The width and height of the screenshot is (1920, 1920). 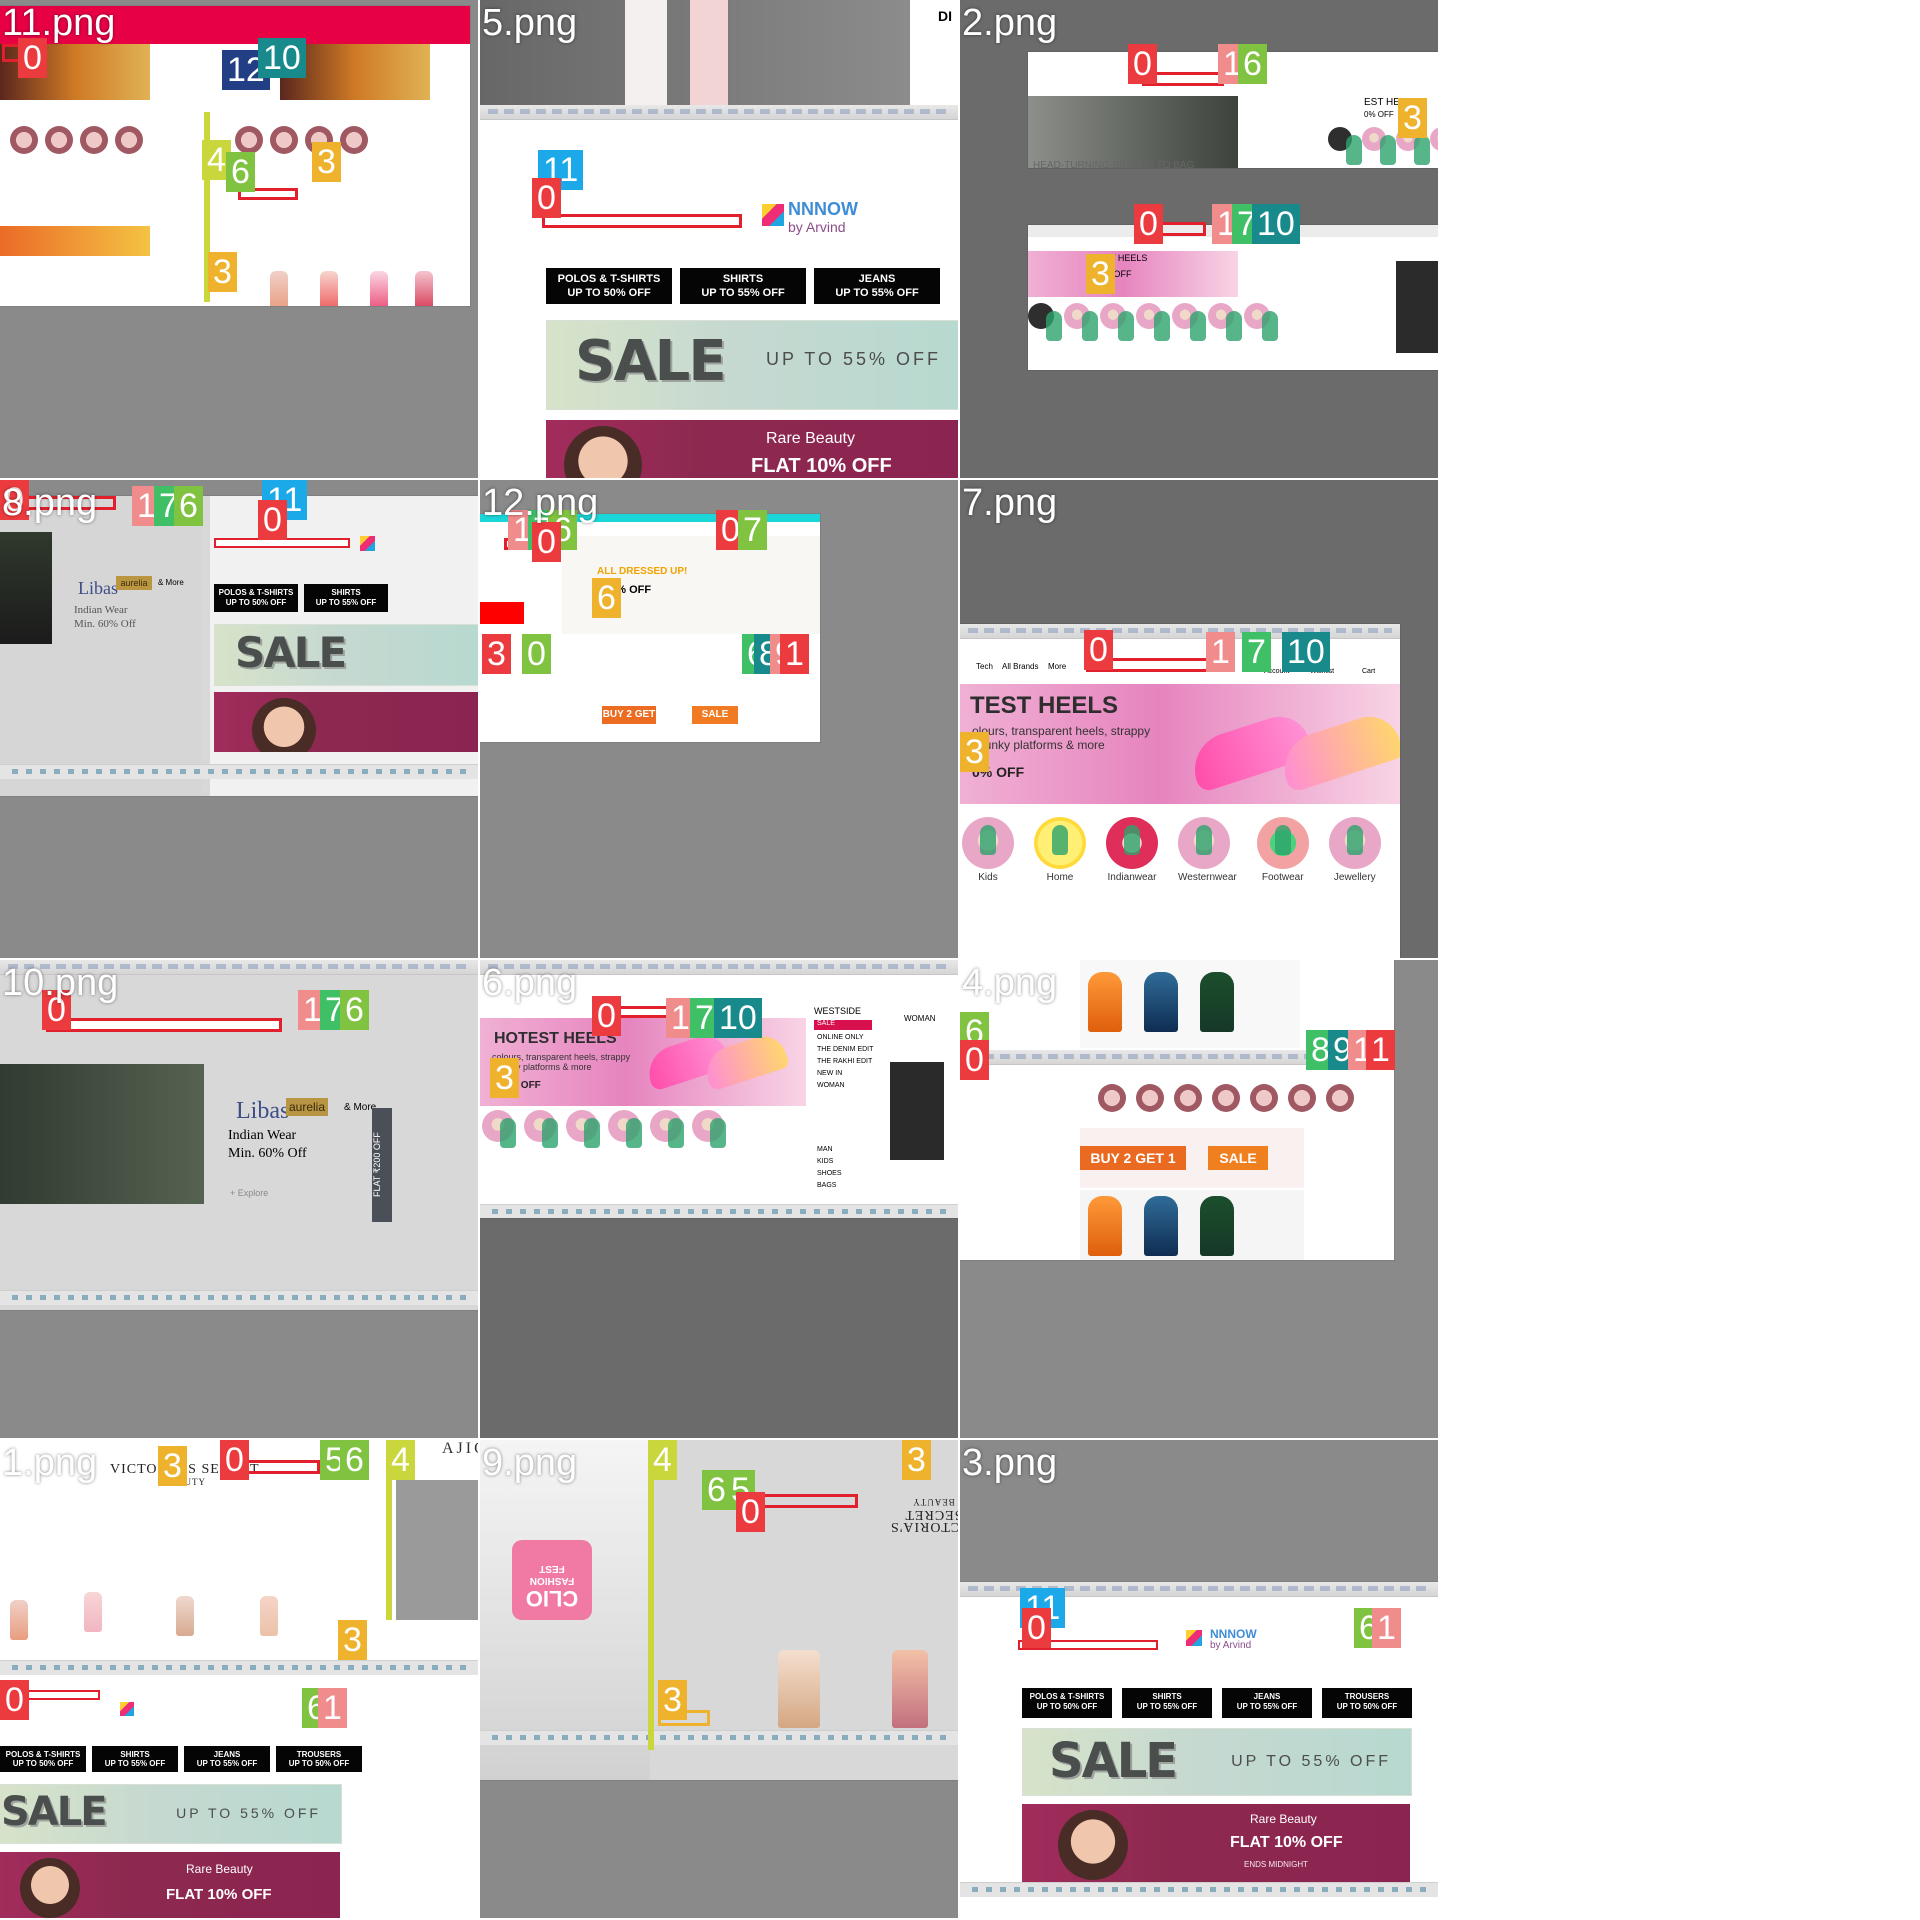 I want to click on explore-link: + Explore, so click(x=249, y=1193).